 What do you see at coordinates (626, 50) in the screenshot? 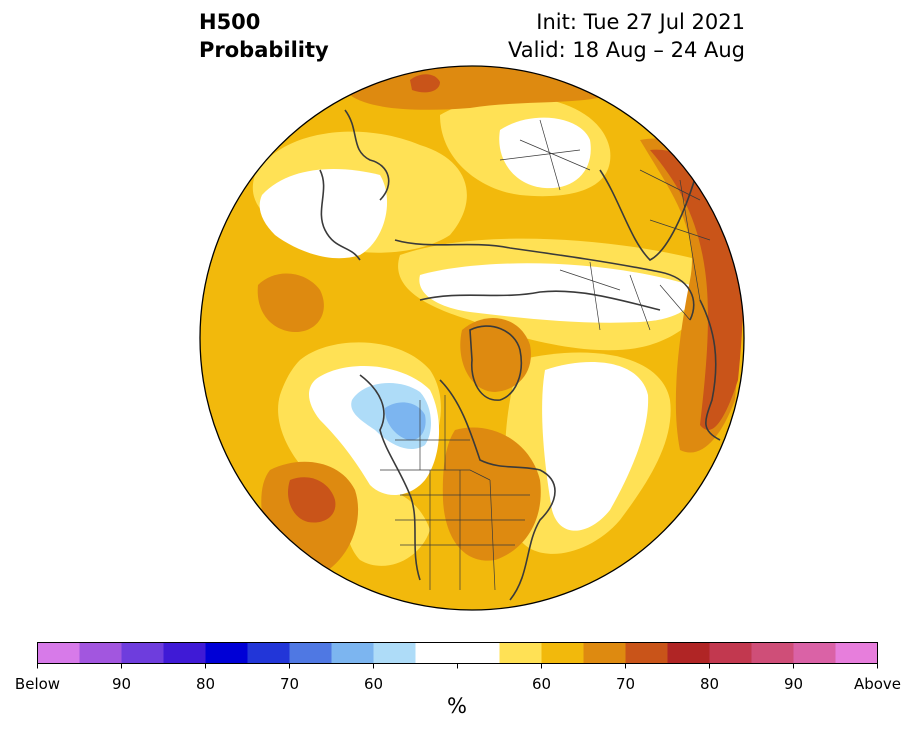
I see `valid-range: Valid: 18 Aug – 24 Aug` at bounding box center [626, 50].